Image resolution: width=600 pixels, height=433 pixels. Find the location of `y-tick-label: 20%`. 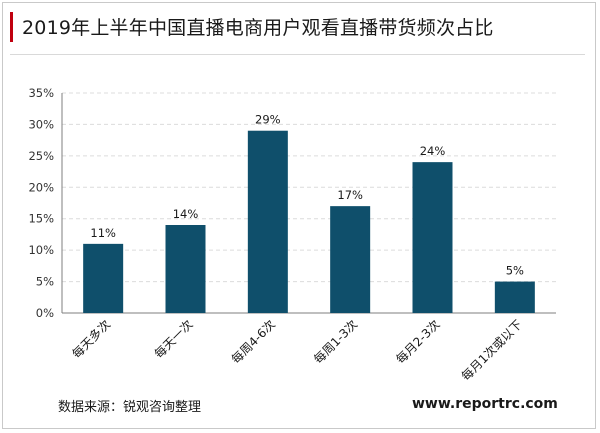

y-tick-label: 20% is located at coordinates (41, 187).